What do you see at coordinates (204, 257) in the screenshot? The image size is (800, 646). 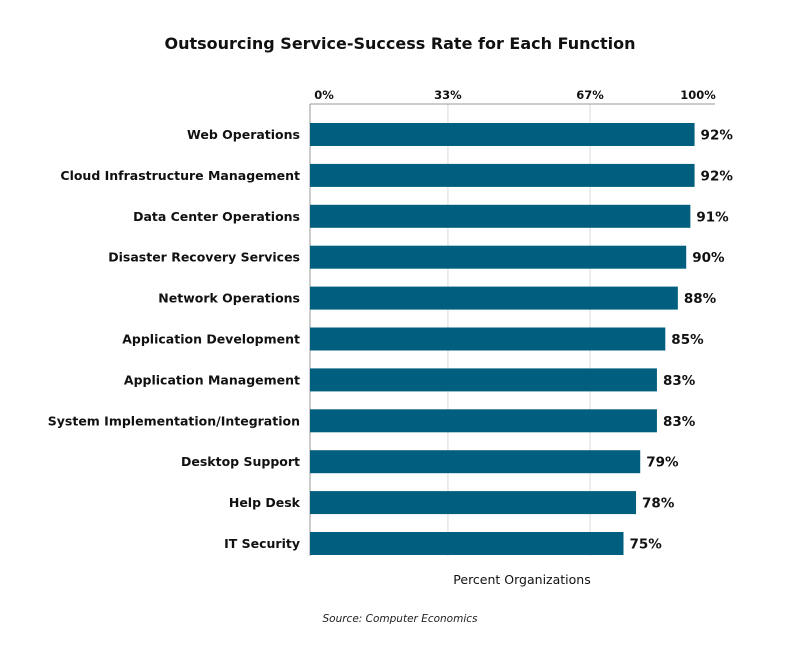 I see `category-label: Disaster Recovery Services` at bounding box center [204, 257].